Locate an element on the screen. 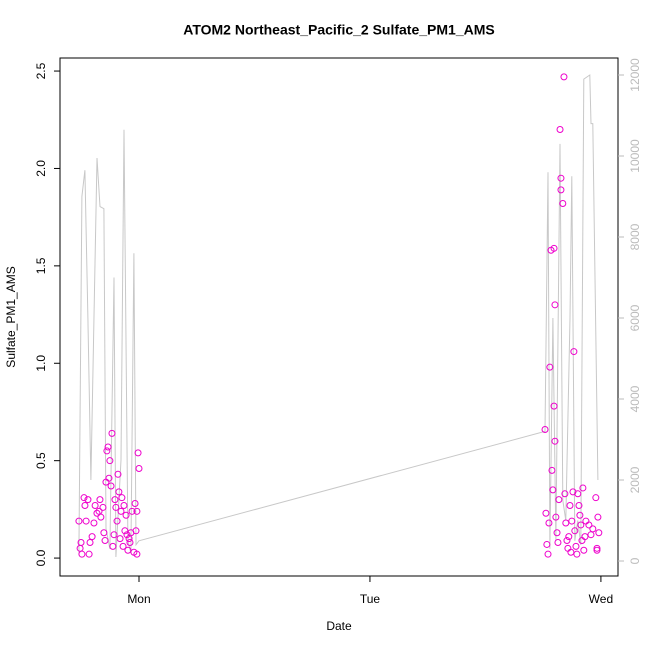  y2-tick-label: 6000 is located at coordinates (635, 317).